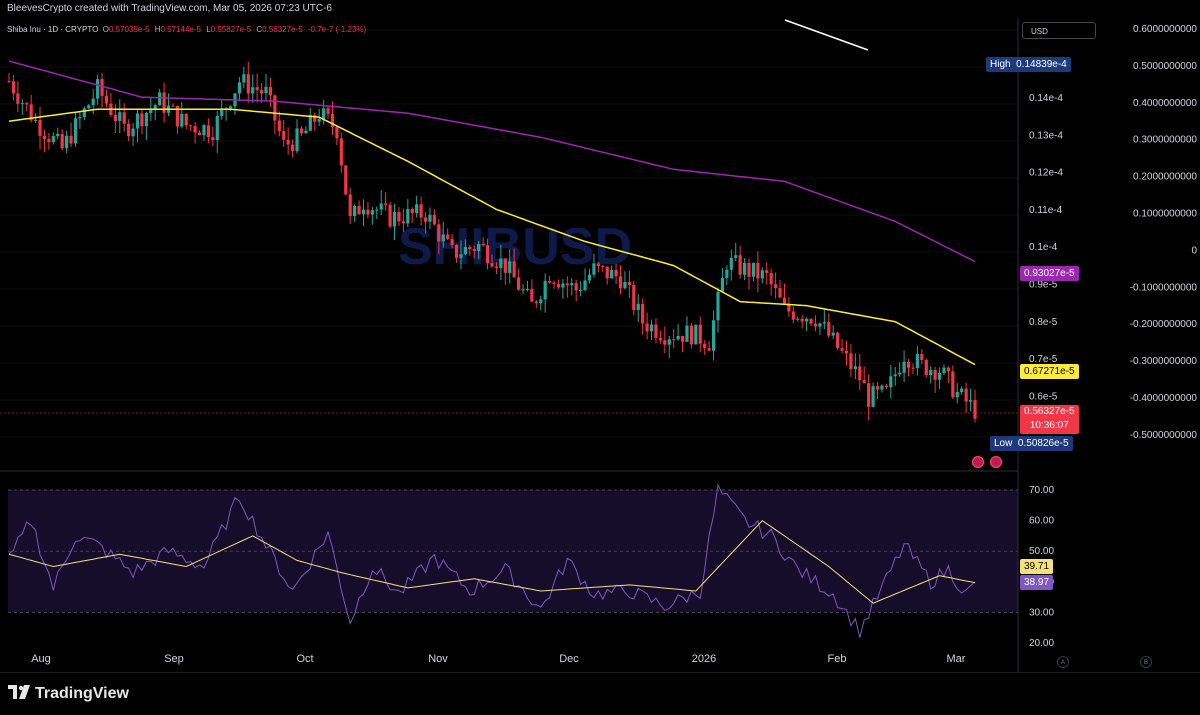 The image size is (1200, 715). I want to click on price-axis-label: 0.6e-5, so click(1043, 396).